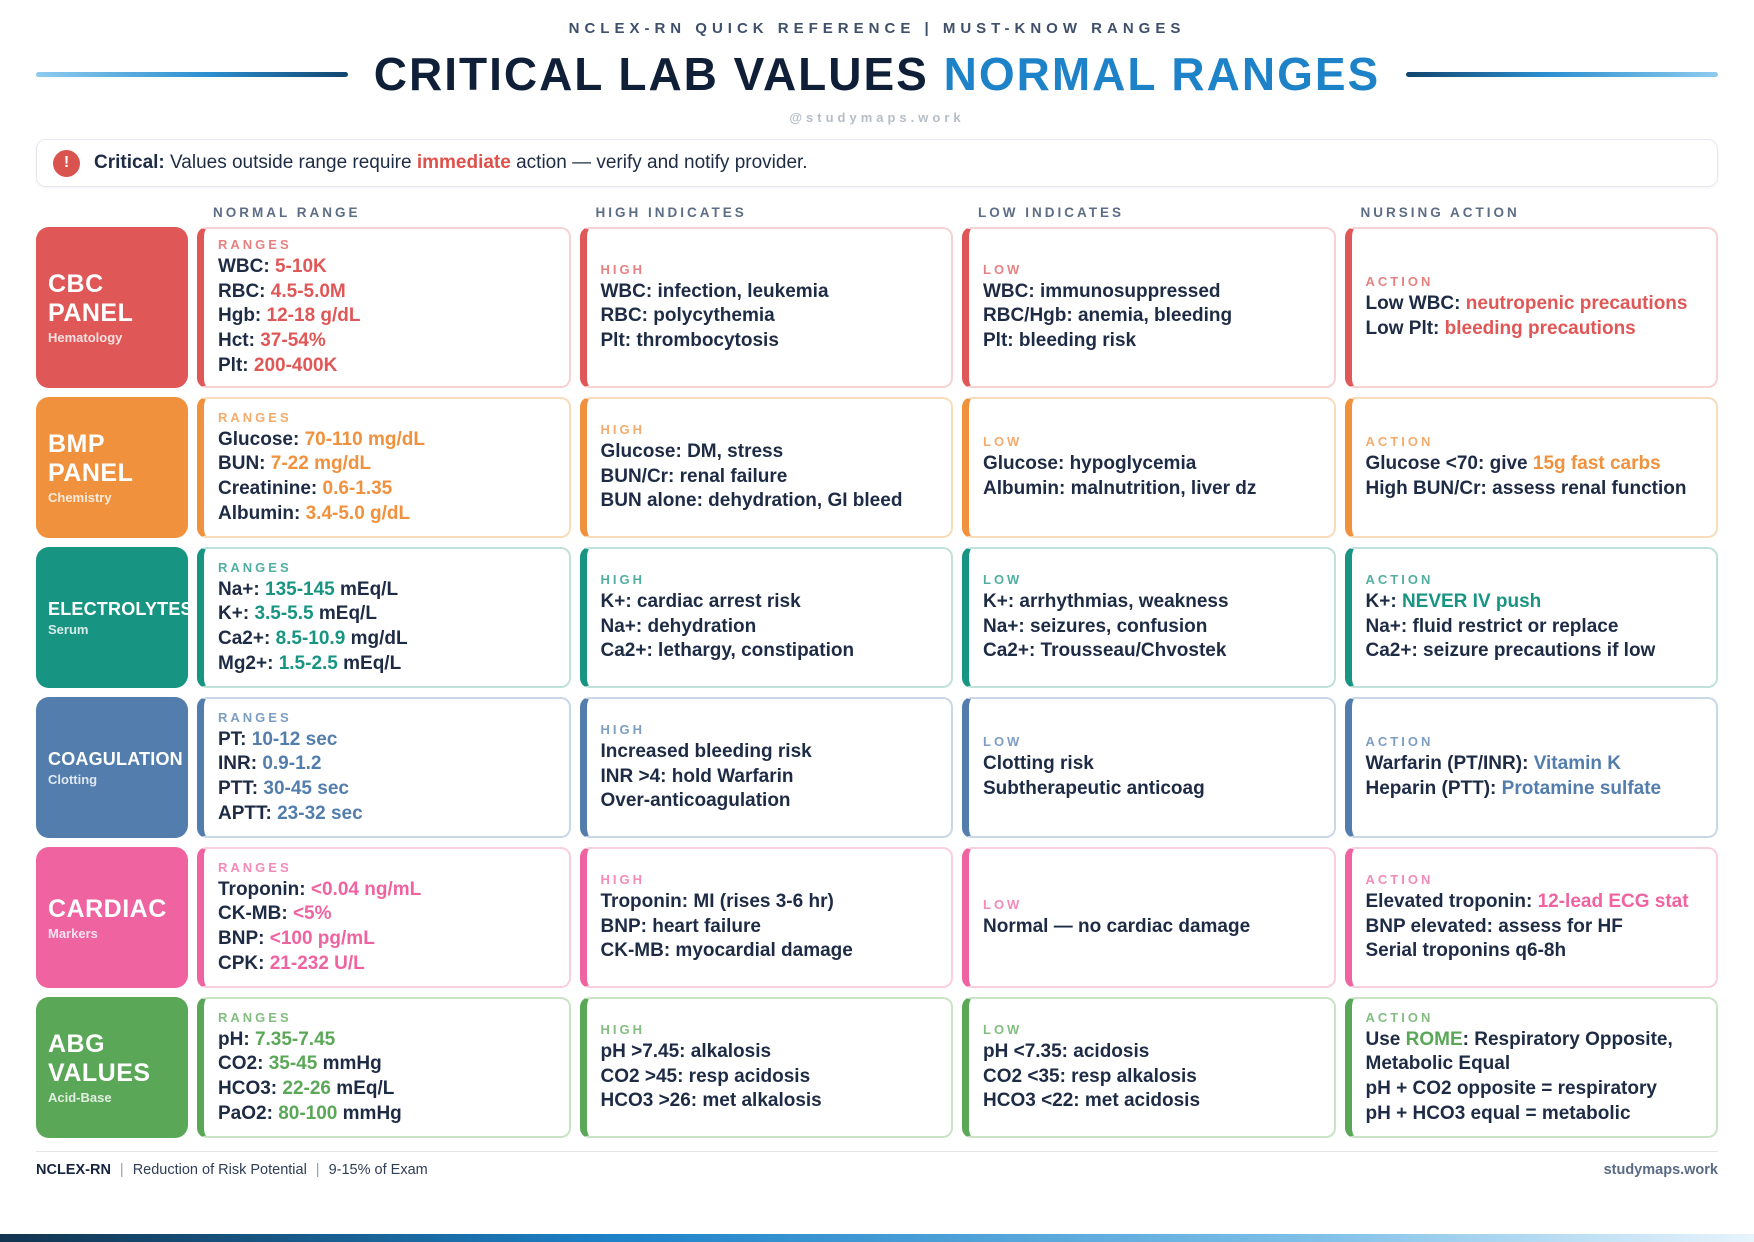 This screenshot has height=1242, width=1754. Describe the element at coordinates (270, 488) in the screenshot. I see `plain-text: Creatinine:` at that location.